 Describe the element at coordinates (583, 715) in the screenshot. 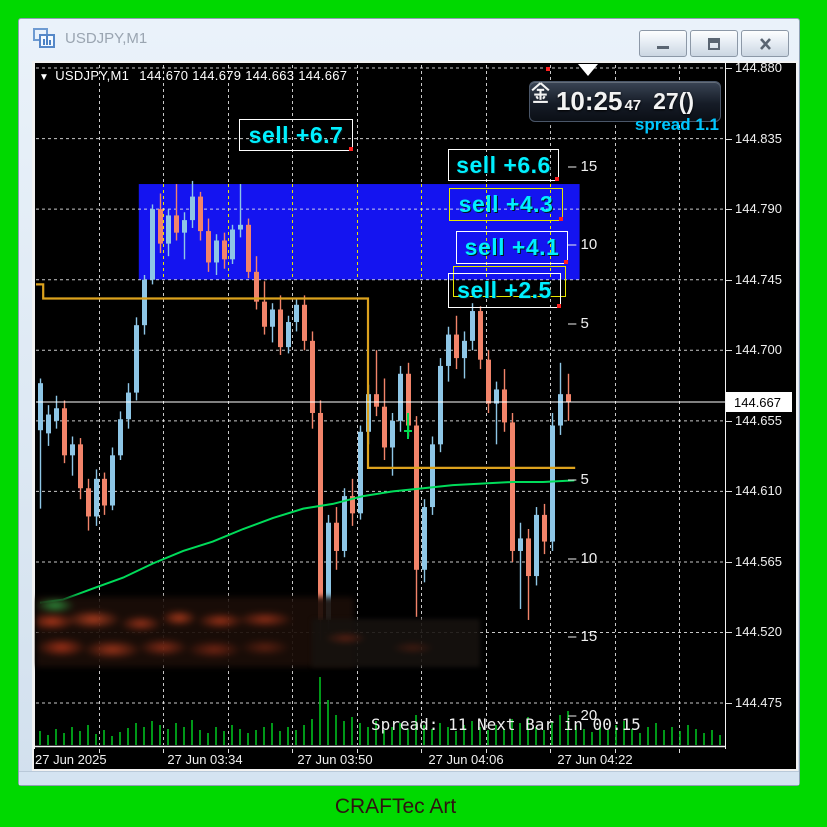

I see `pip-scale-label: – 20` at that location.